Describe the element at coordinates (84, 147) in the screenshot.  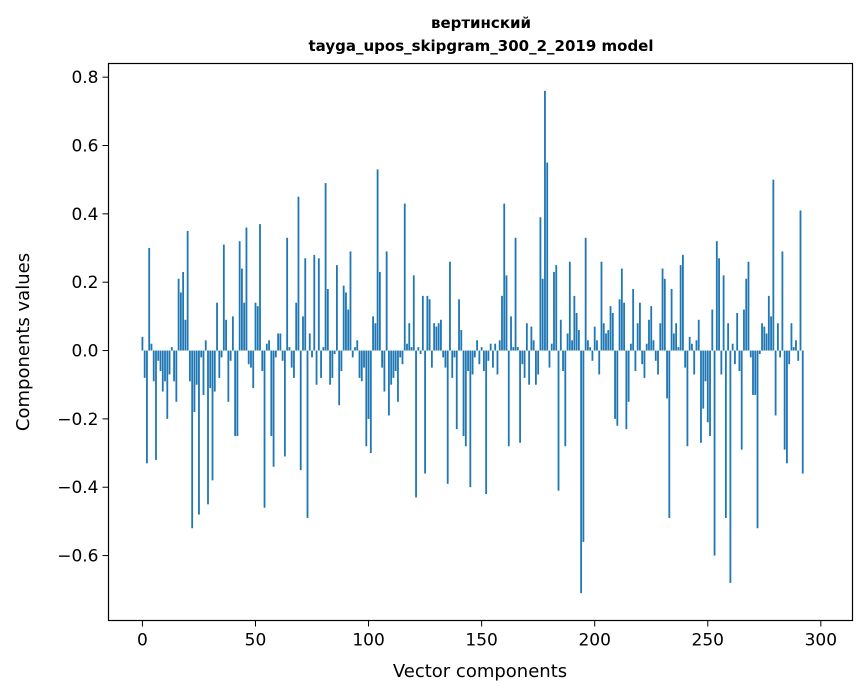
I see `y-tick-label: 0.6` at that location.